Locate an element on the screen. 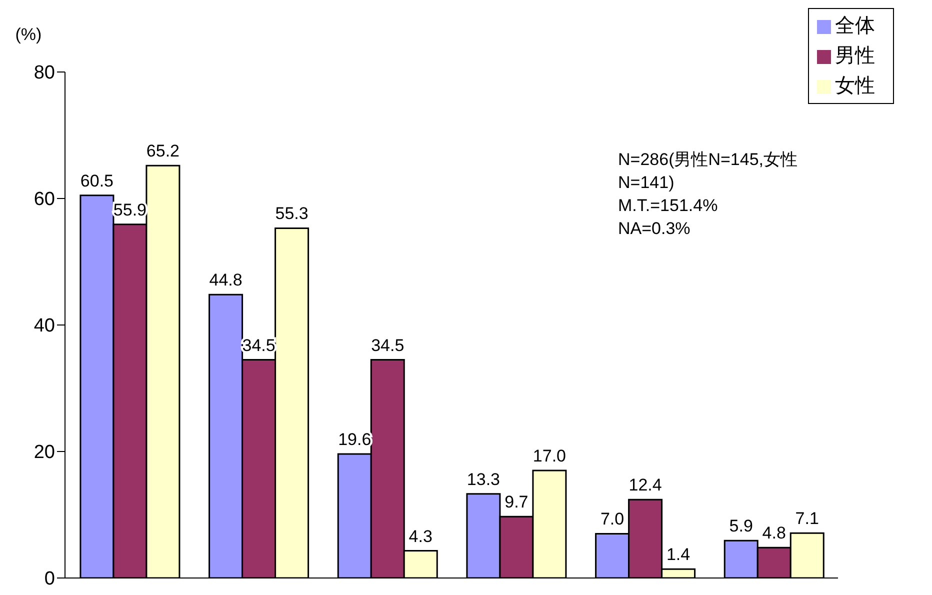  y-tick-label: 40 is located at coordinates (44, 326).